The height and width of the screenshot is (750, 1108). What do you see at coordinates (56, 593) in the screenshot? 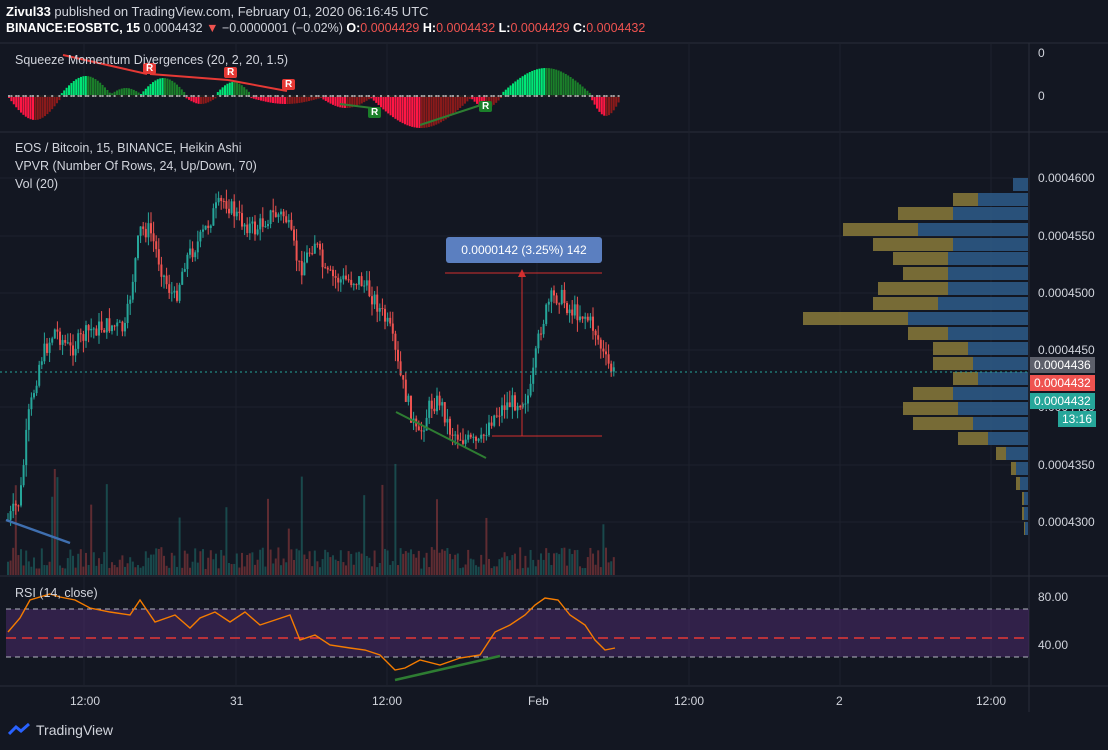
I see `rsi-title: RSI (14, close)` at bounding box center [56, 593].